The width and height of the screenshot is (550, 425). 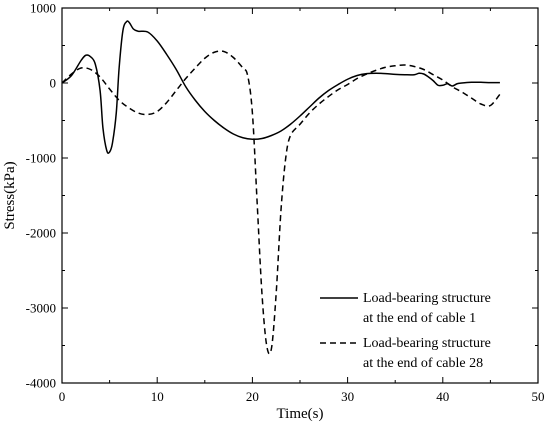 What do you see at coordinates (419, 318) in the screenshot?
I see `legend-label-1: at the end of cable 1` at bounding box center [419, 318].